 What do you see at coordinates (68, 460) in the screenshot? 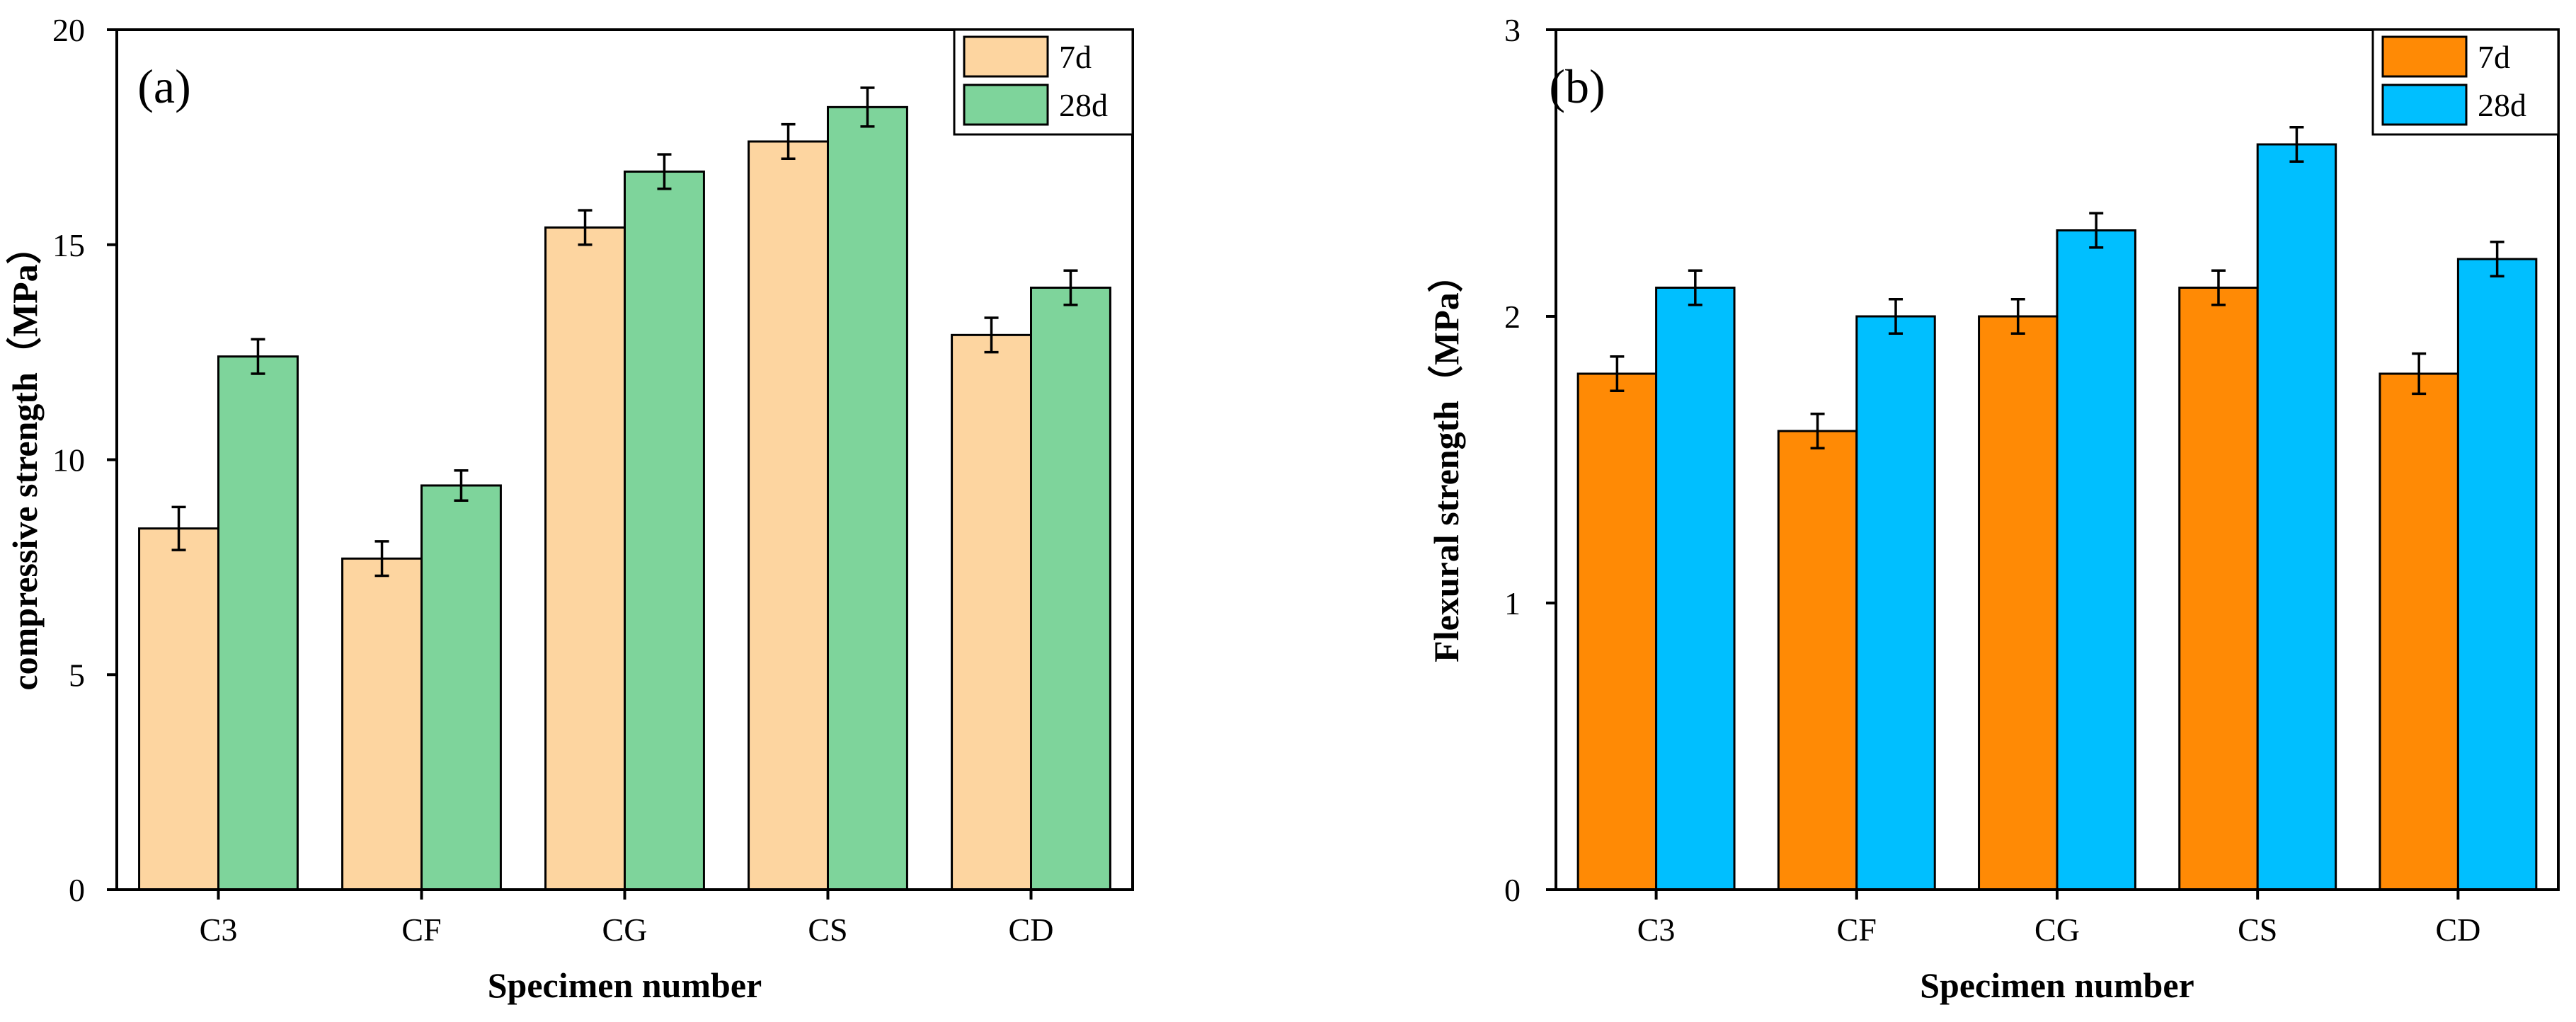
I see `y-tick-label: 10` at bounding box center [68, 460].